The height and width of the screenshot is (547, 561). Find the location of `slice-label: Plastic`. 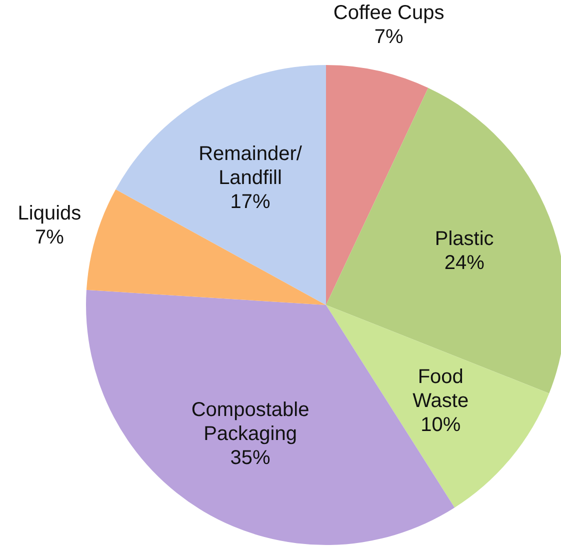

slice-label: Plastic is located at coordinates (464, 239).